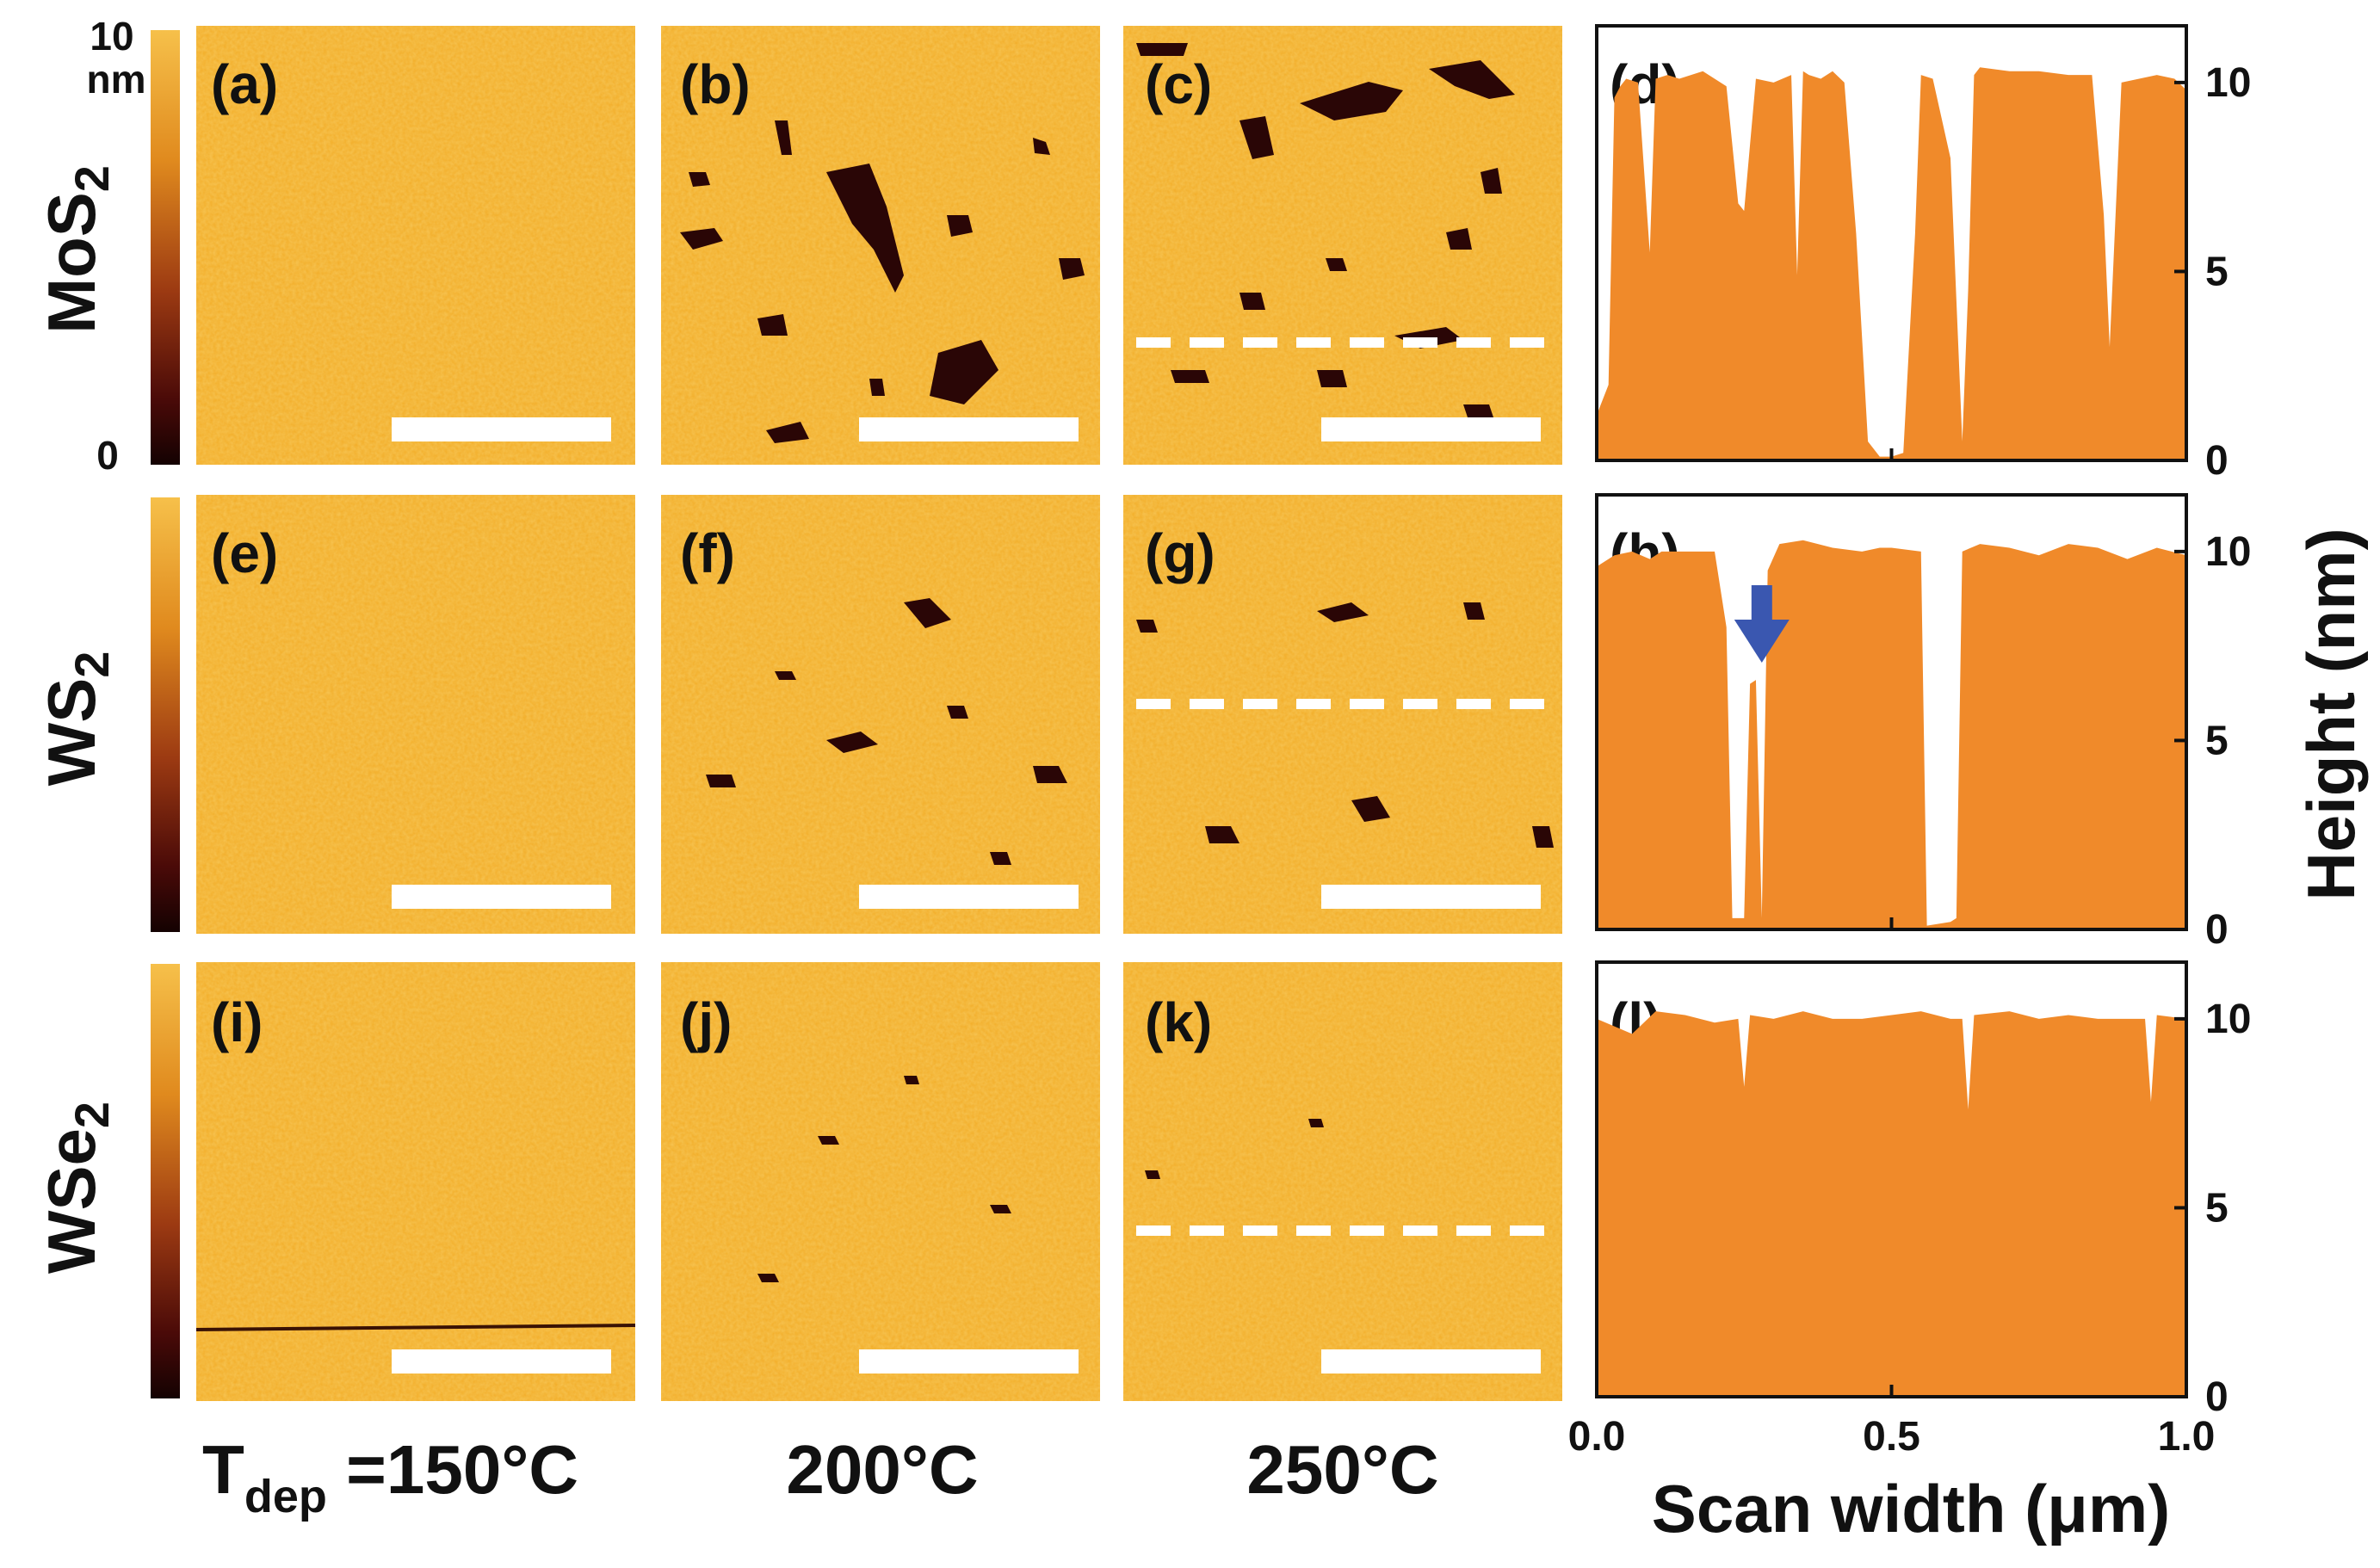  Describe the element at coordinates (116, 80) in the screenshot. I see `colorbar-unit-label: nm` at that location.